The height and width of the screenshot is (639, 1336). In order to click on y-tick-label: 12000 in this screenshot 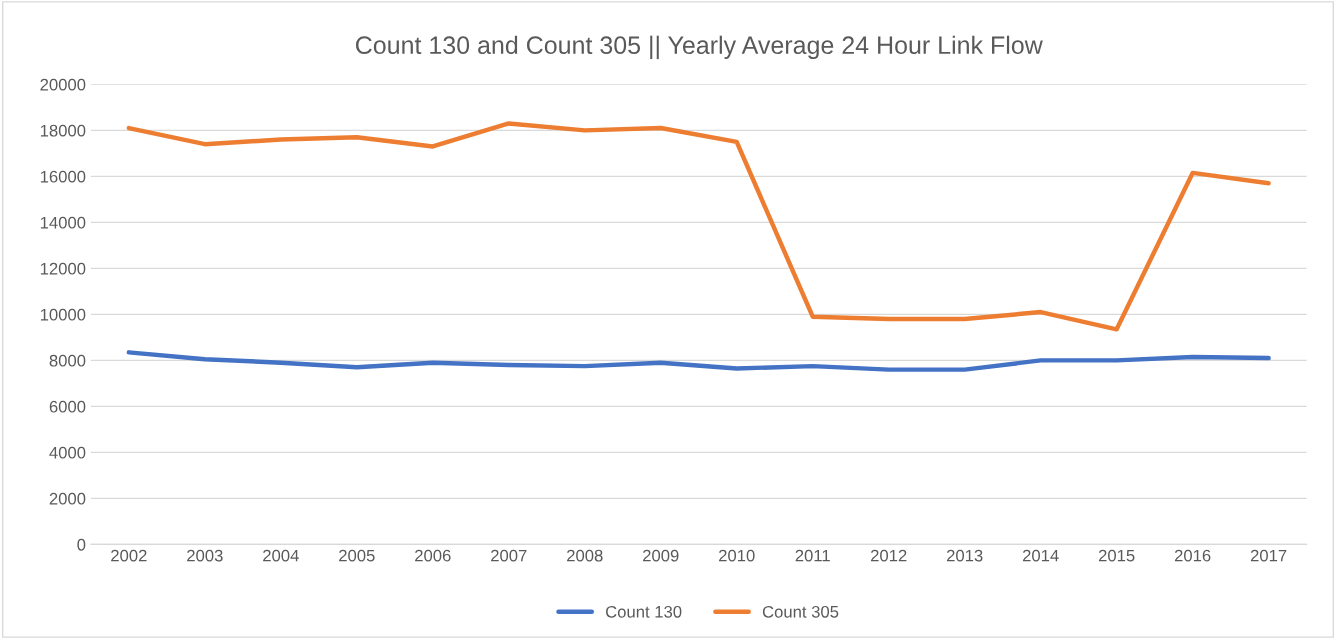, I will do `click(63, 268)`.